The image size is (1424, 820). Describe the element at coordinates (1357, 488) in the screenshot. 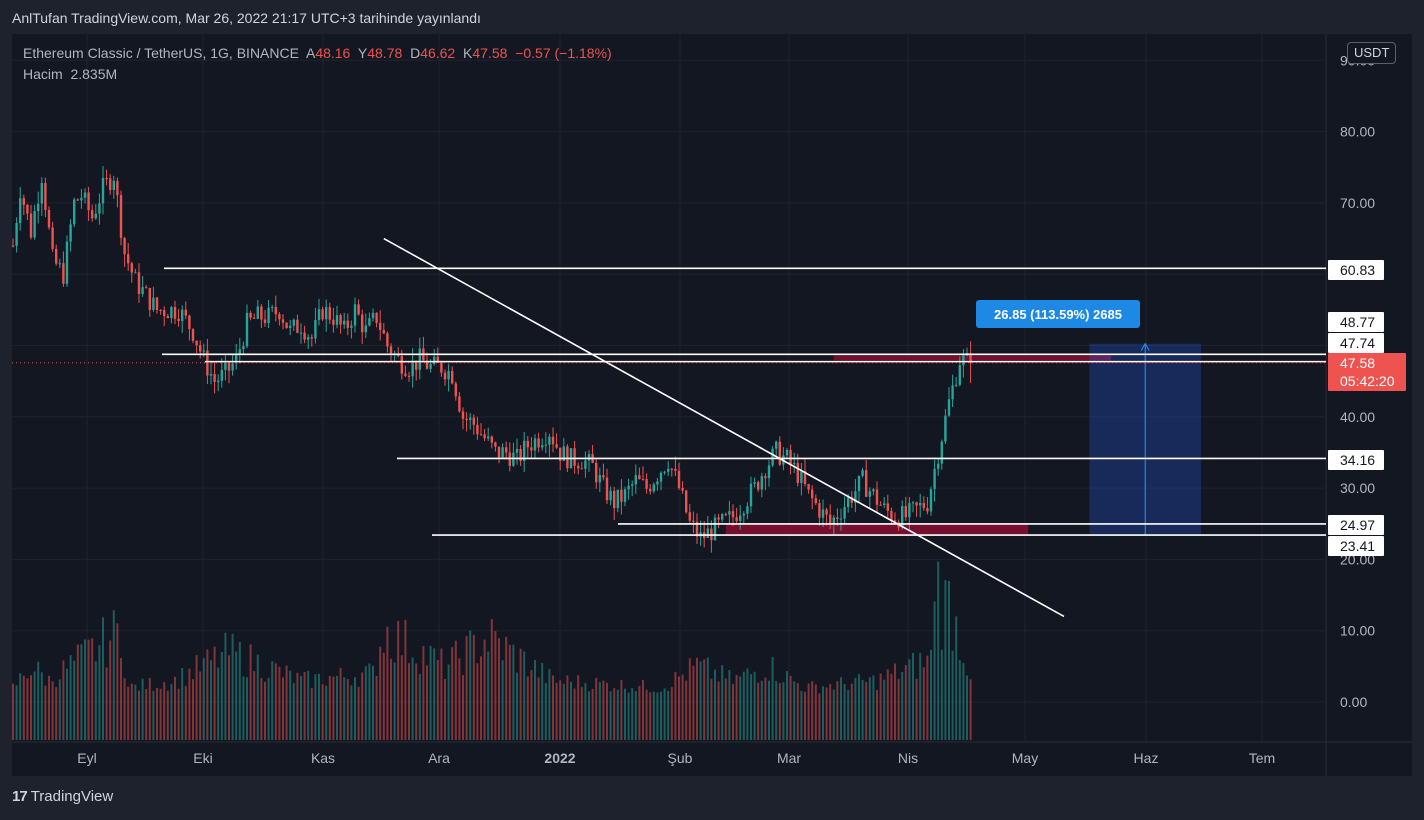

I see `y-tick-label: 30.00` at that location.